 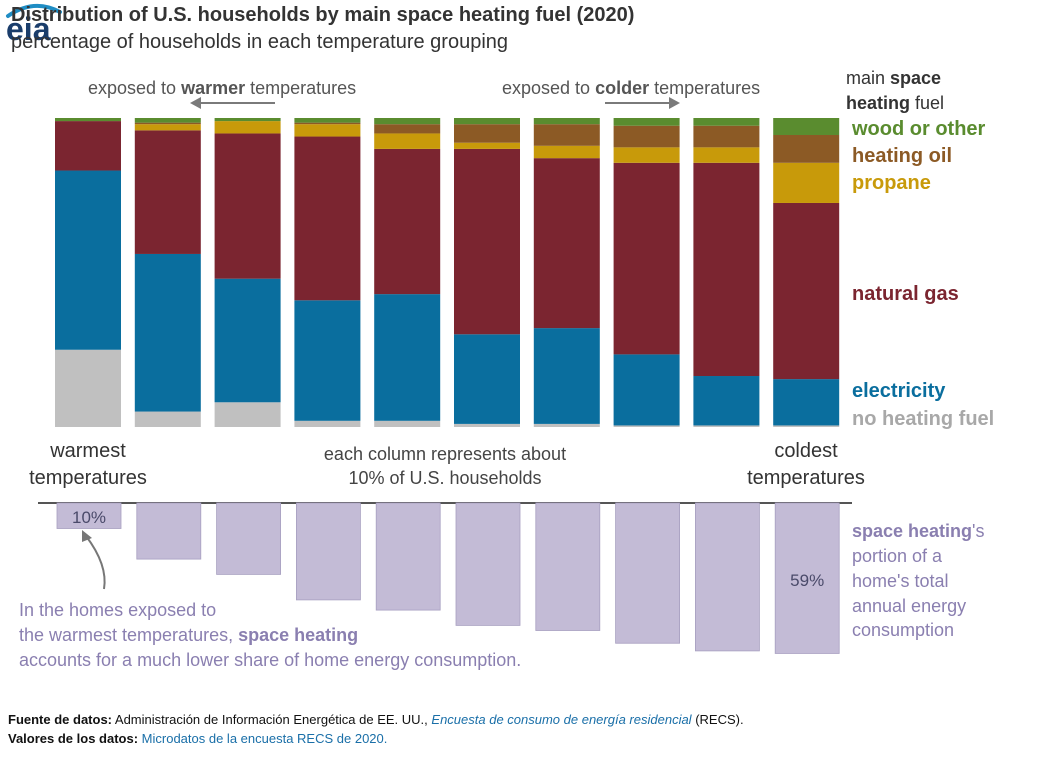 I want to click on eia-logo-text: eia, so click(x=28, y=27).